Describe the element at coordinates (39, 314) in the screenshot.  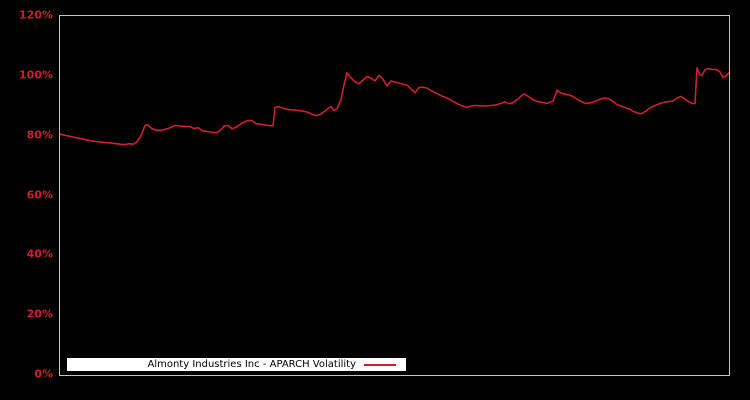
I see `y-axis-tick-label: 20%` at that location.